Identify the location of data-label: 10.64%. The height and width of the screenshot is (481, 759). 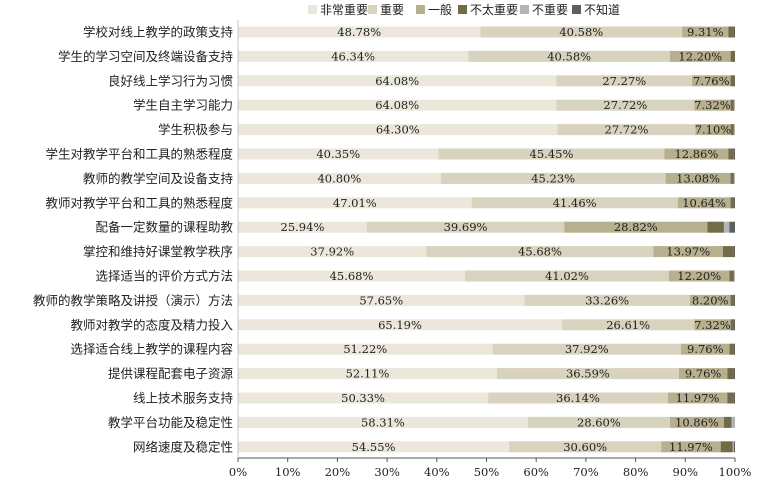
(704, 203).